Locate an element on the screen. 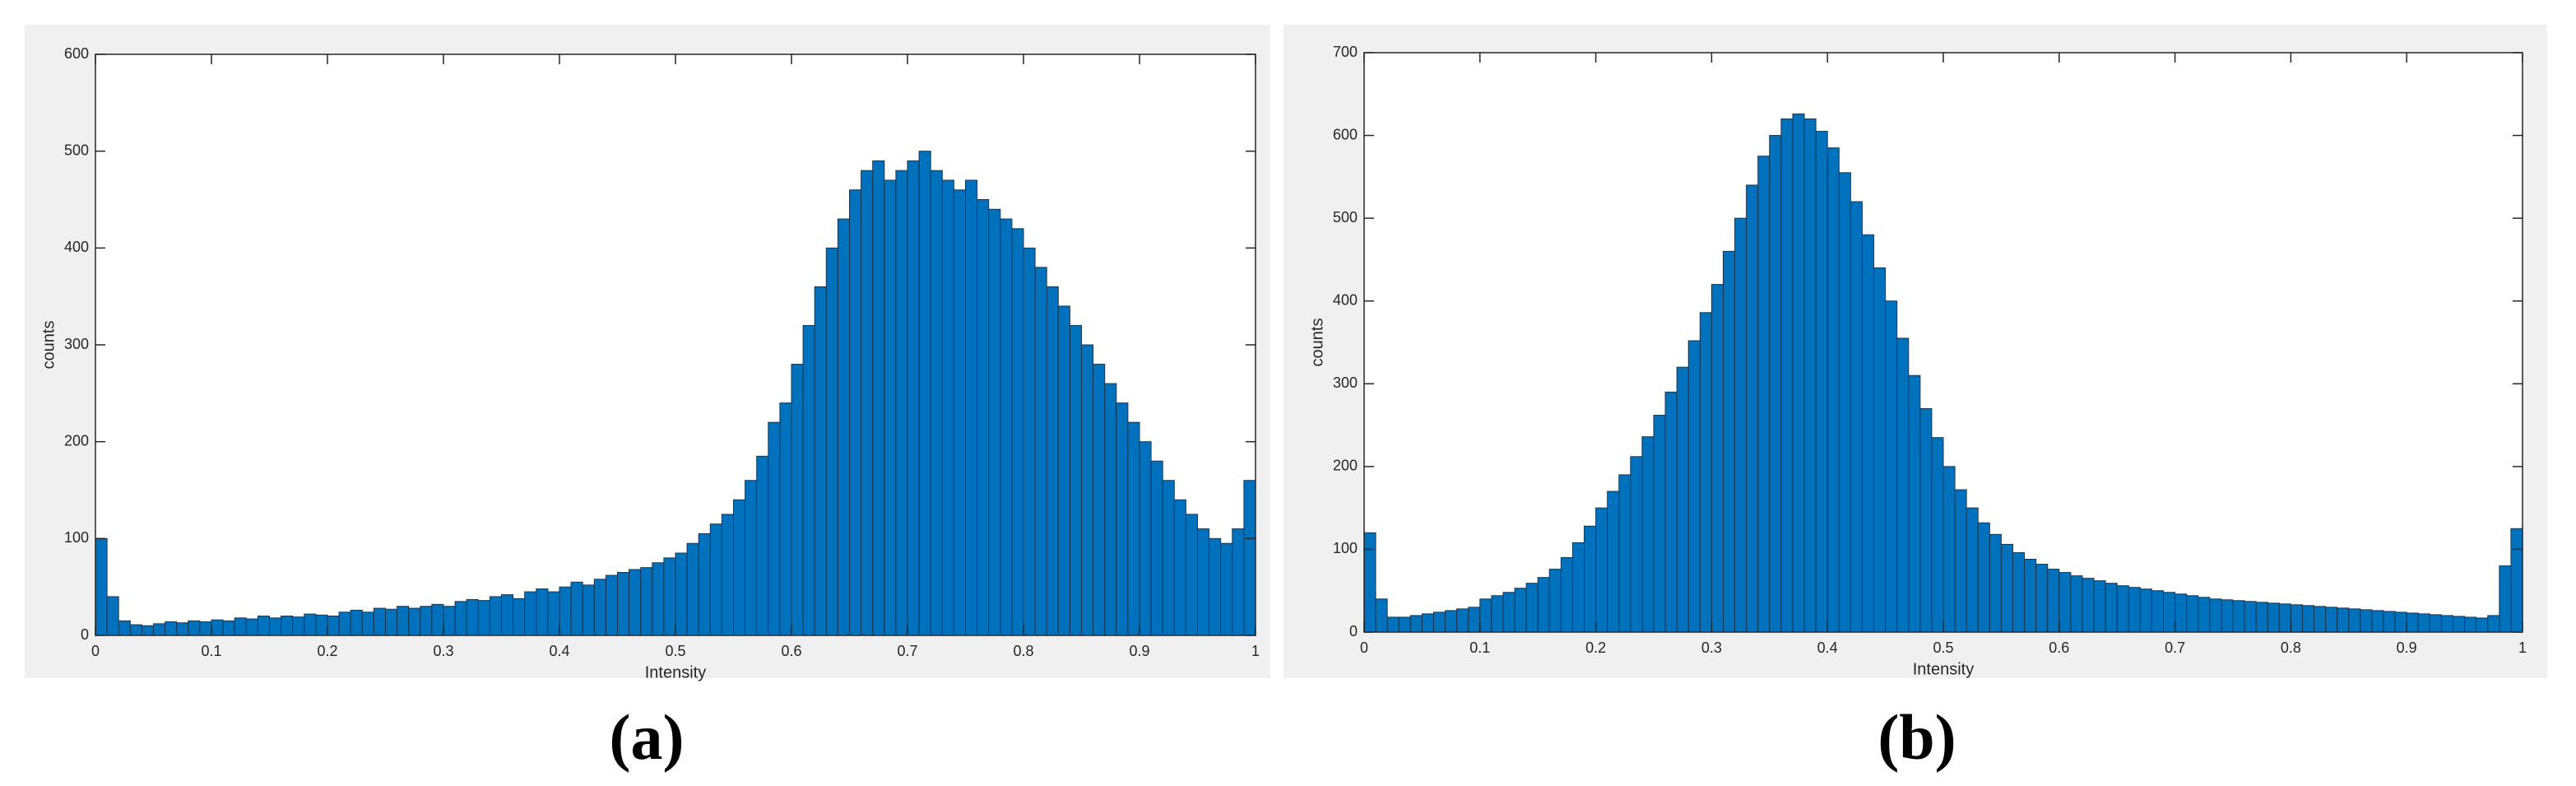  panel-label: (b) is located at coordinates (1916, 737).